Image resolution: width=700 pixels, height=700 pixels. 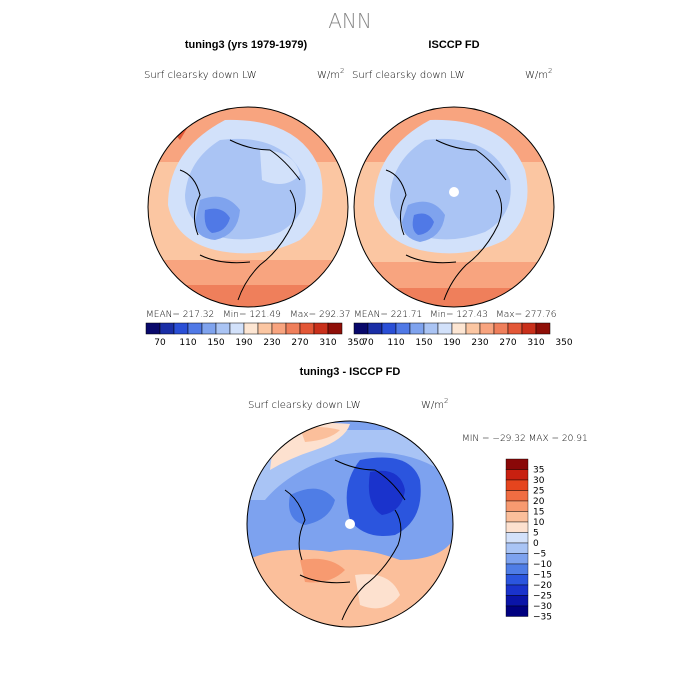 I want to click on panel-obs-mean: MEAN= 221.71, so click(x=388, y=315).